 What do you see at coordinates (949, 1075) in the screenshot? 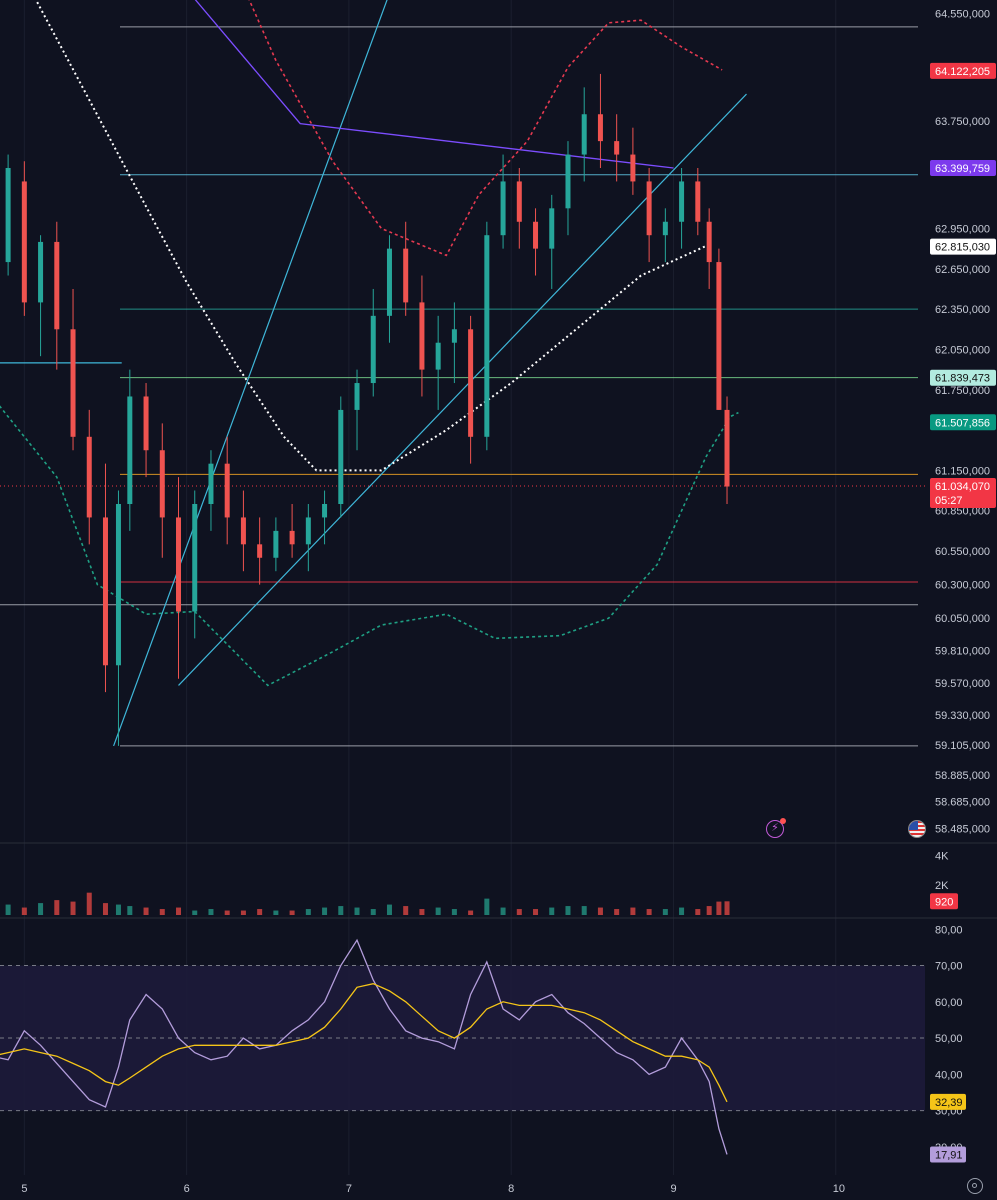
I see `rsi-axis-label: 40,00` at bounding box center [949, 1075].